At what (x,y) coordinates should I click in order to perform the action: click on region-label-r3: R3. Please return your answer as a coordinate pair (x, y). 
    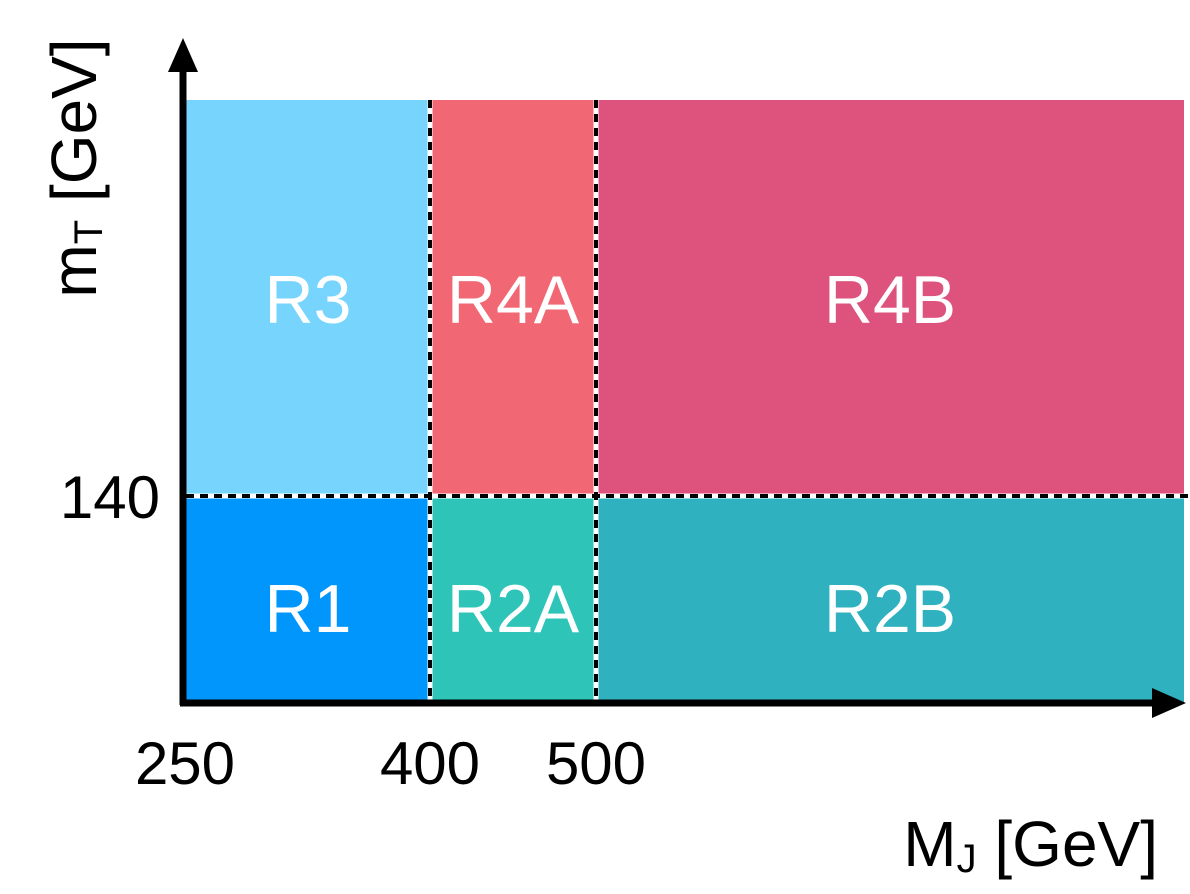
    Looking at the image, I should click on (308, 300).